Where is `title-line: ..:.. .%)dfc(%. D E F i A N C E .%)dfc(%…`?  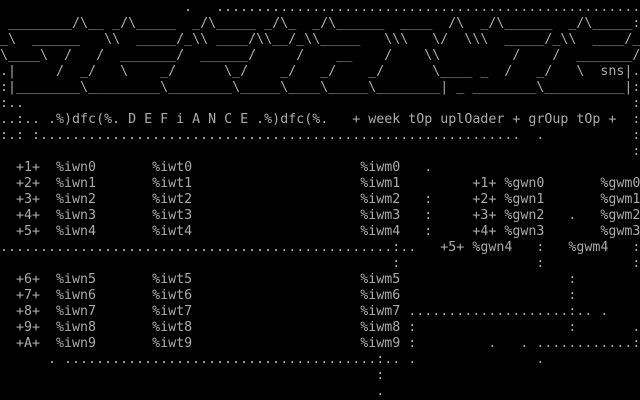 title-line: ..:.. .%)dfc(%. D E F i A N C E .%)dfc(%… is located at coordinates (320, 119).